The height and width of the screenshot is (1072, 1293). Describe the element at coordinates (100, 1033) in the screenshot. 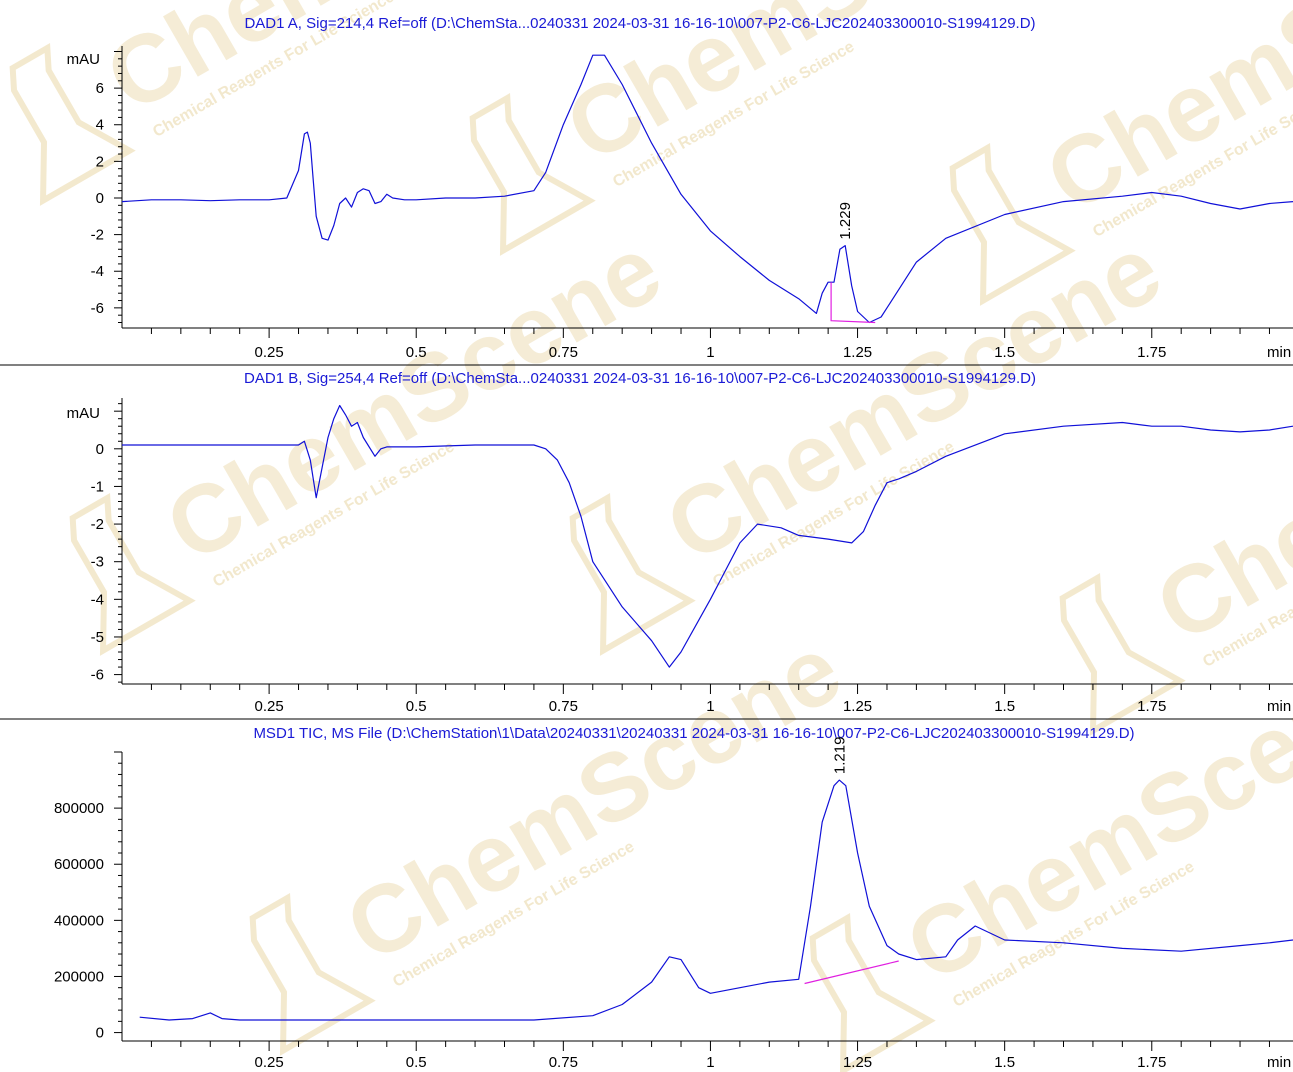

I see `msd1-tic-y-tick-label: 0` at that location.